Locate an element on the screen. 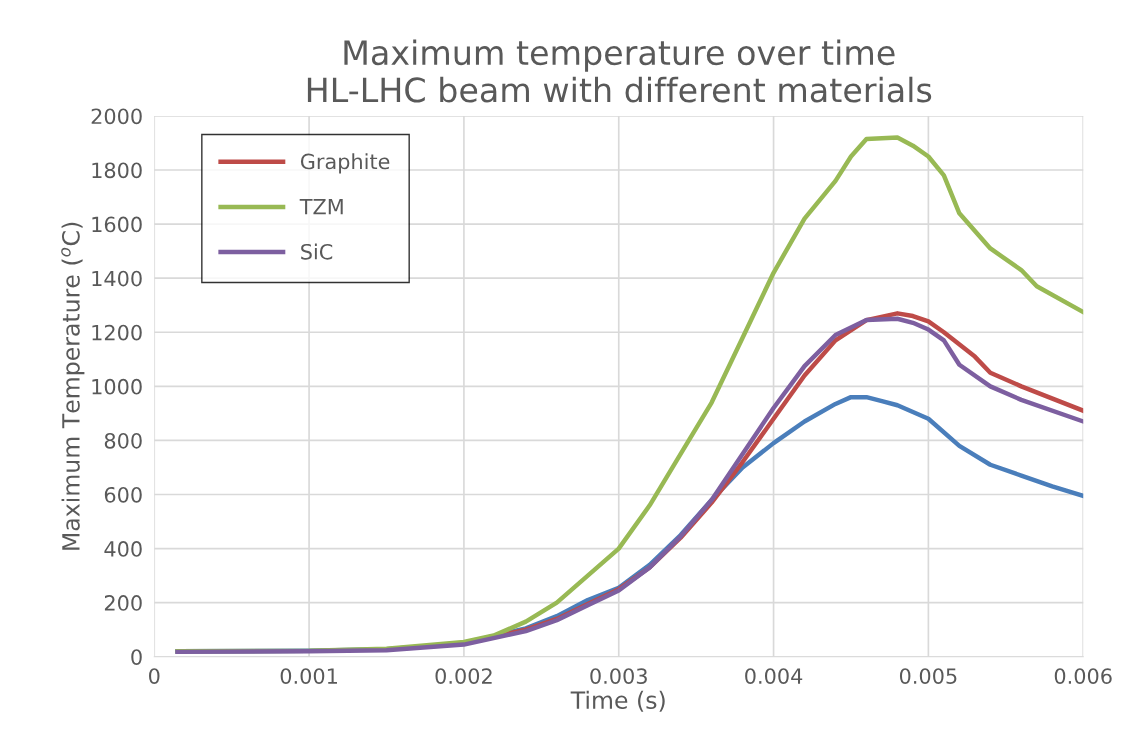 The height and width of the screenshot is (748, 1126). x-axis-title: Time (s) is located at coordinates (617, 701).